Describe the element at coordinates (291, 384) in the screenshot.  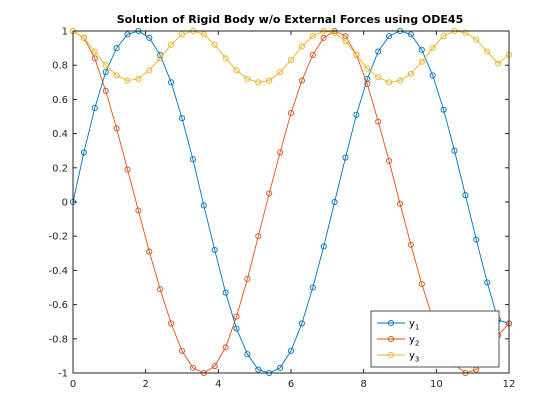
I see `x-tick-label: 6` at that location.